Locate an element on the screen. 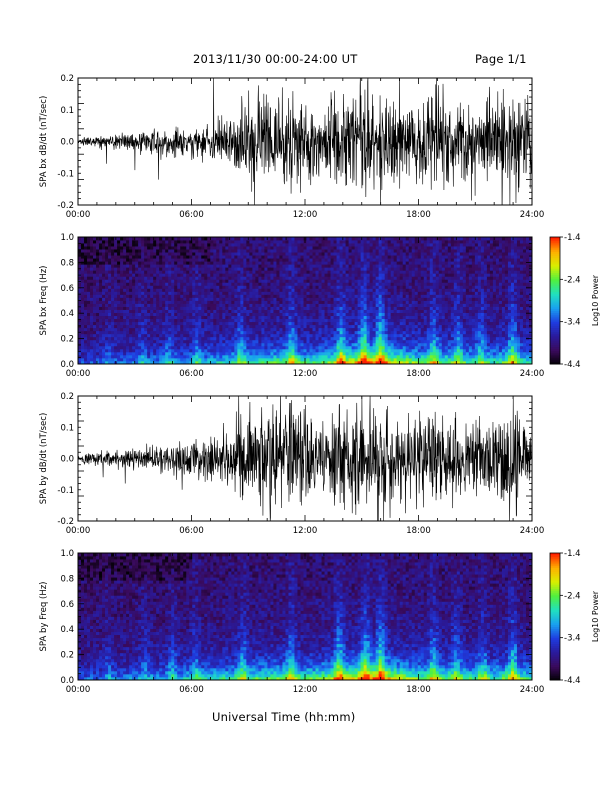 Image resolution: width=612 pixels, height=792 pixels. x-axis-title: Universal Time (hh:mm) is located at coordinates (284, 717).